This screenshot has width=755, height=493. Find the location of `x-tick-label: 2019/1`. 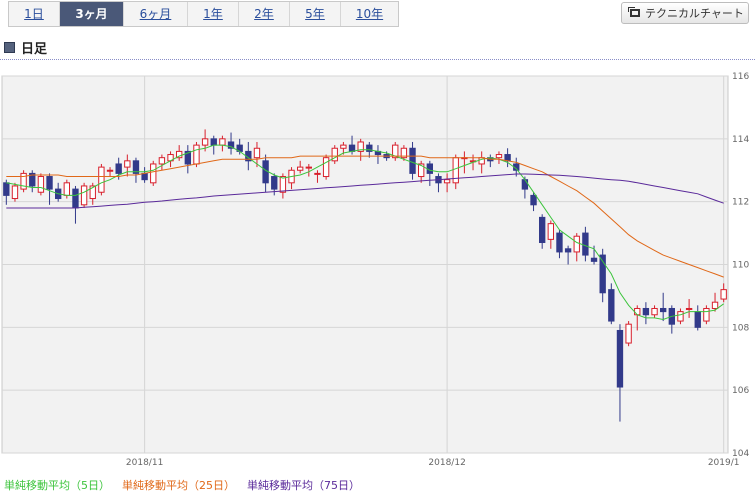

x-tick-label: 2019/1 is located at coordinates (724, 463).